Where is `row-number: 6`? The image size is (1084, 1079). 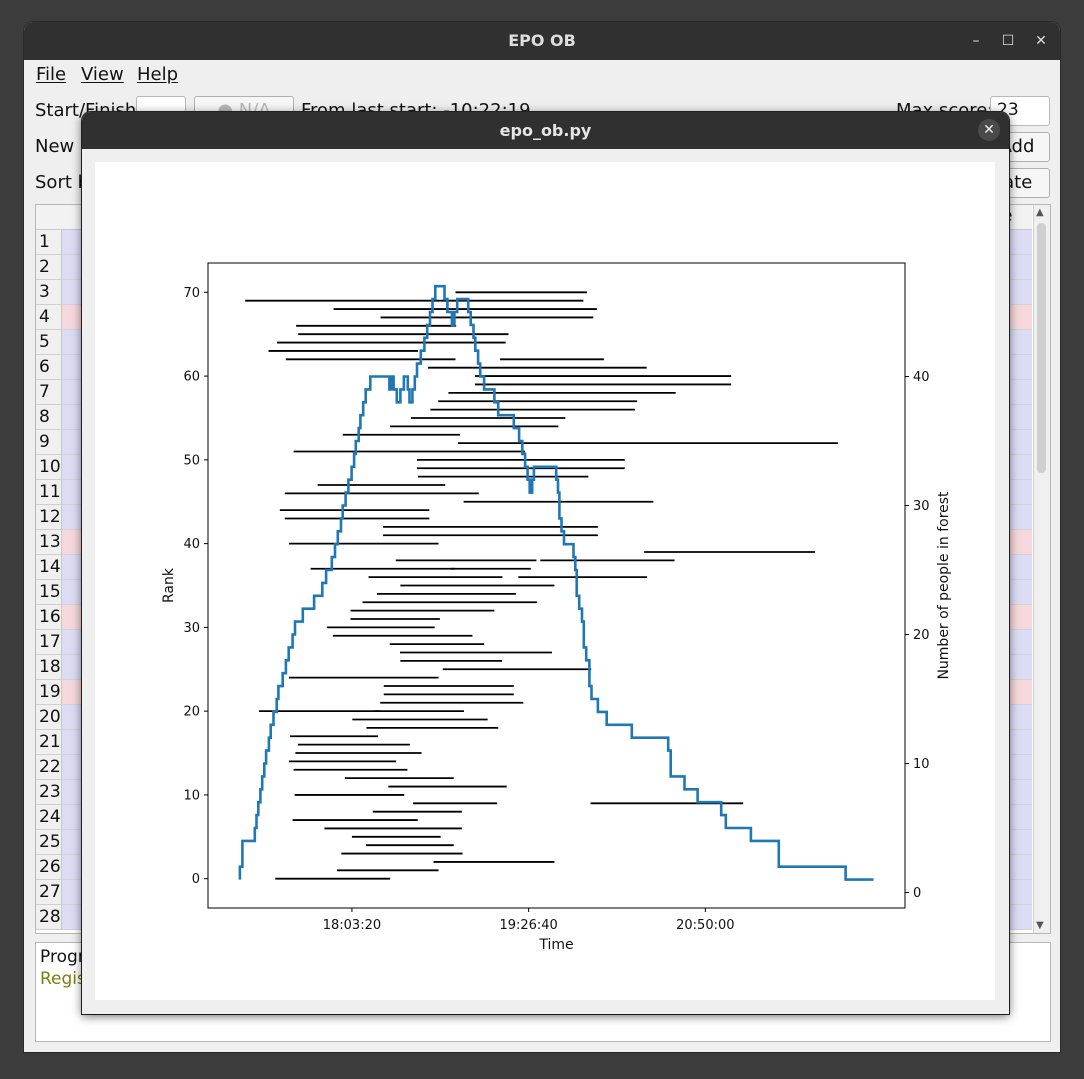
row-number: 6 is located at coordinates (49, 367).